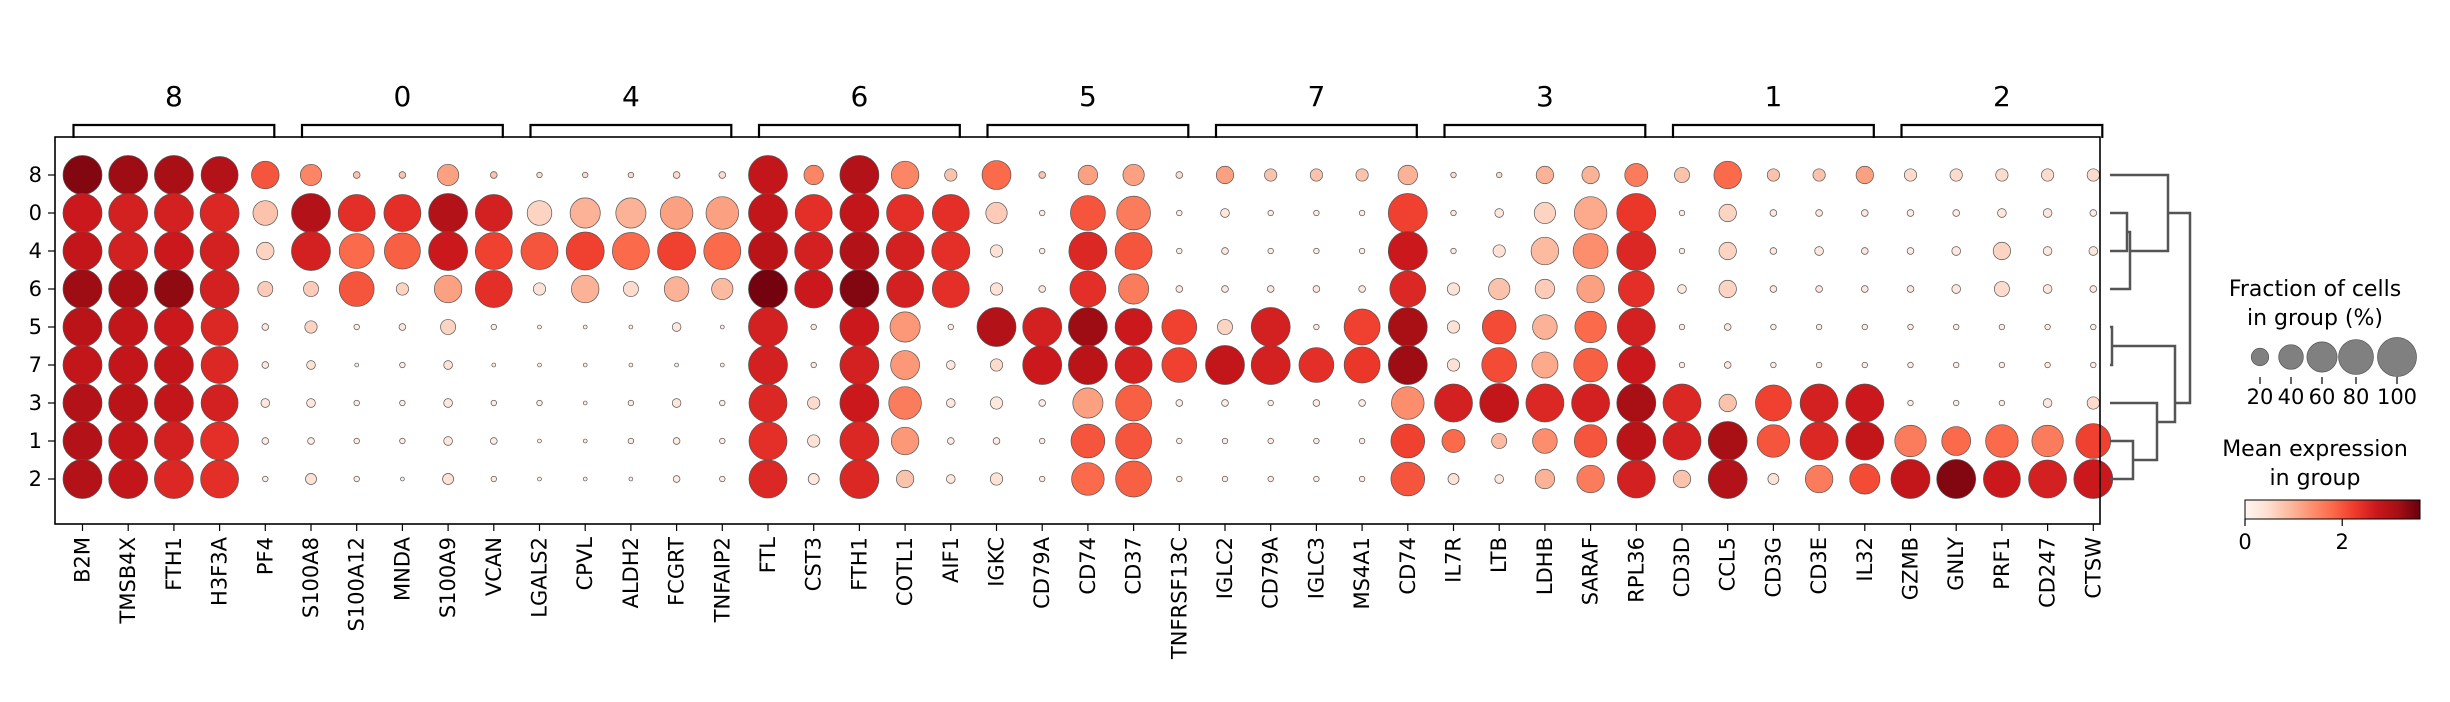 The image size is (2450, 702). What do you see at coordinates (1545, 566) in the screenshot?
I see `x-tick-label: LDHB` at bounding box center [1545, 566].